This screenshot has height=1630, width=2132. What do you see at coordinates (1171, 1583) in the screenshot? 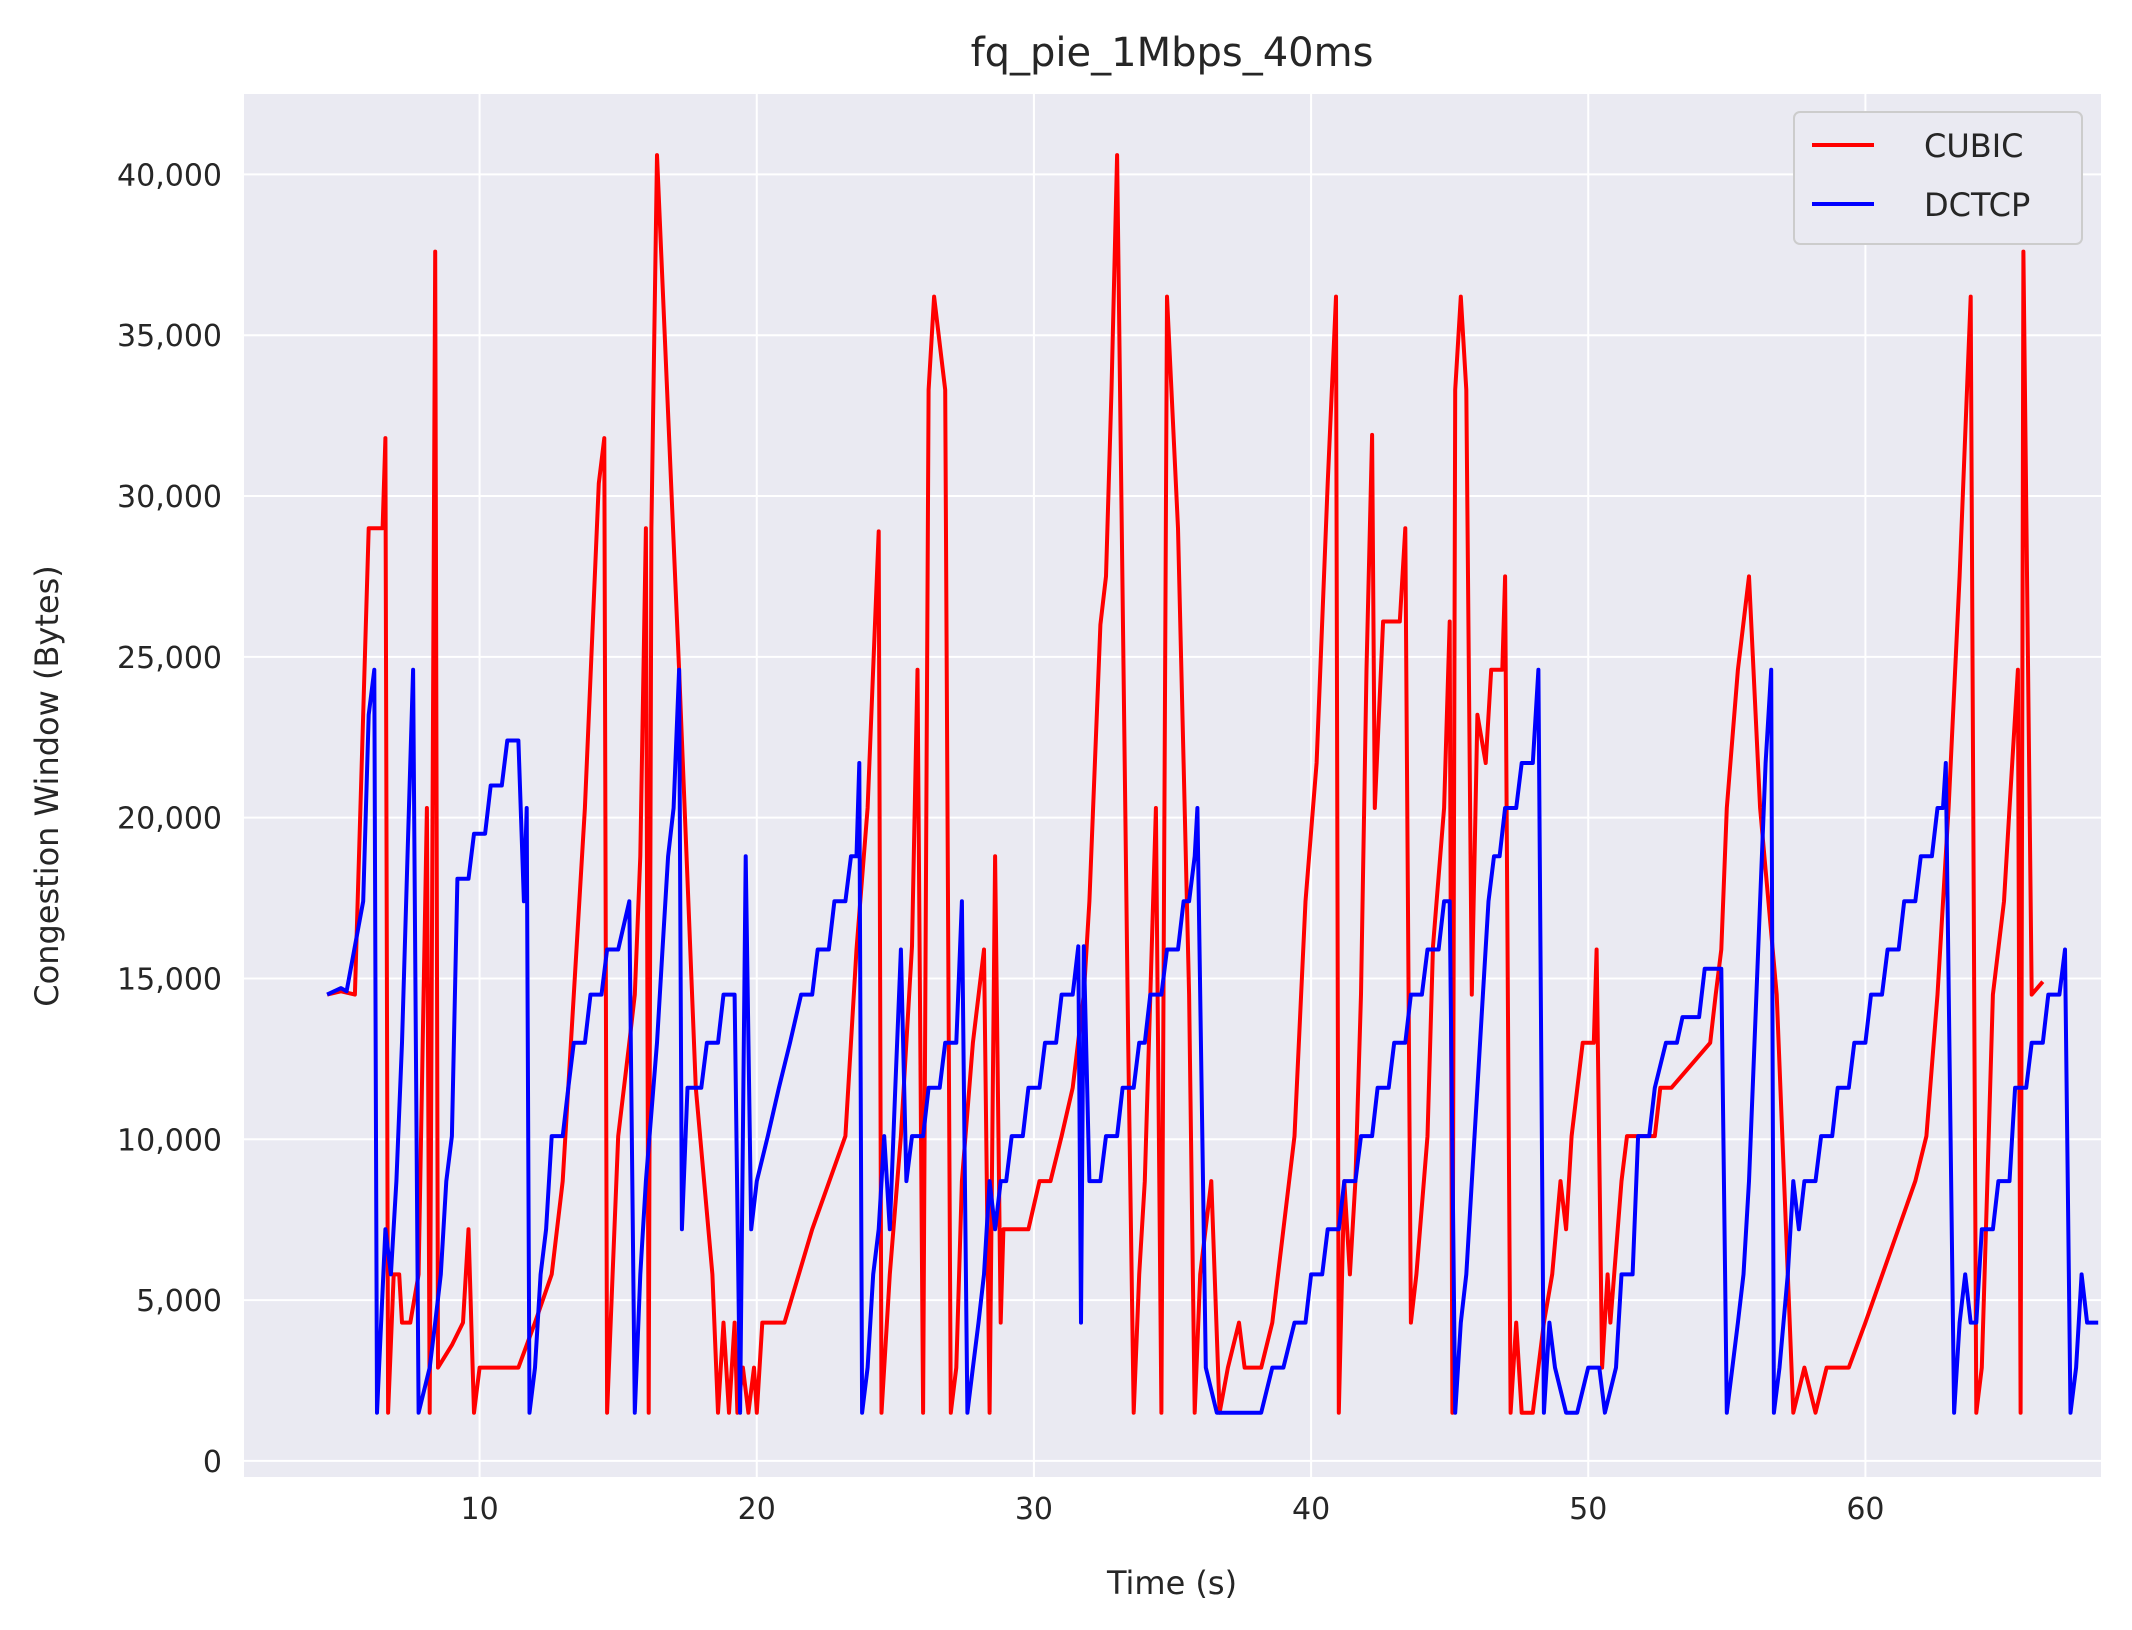
I see `x-axis-label: Time (s)` at bounding box center [1171, 1583].